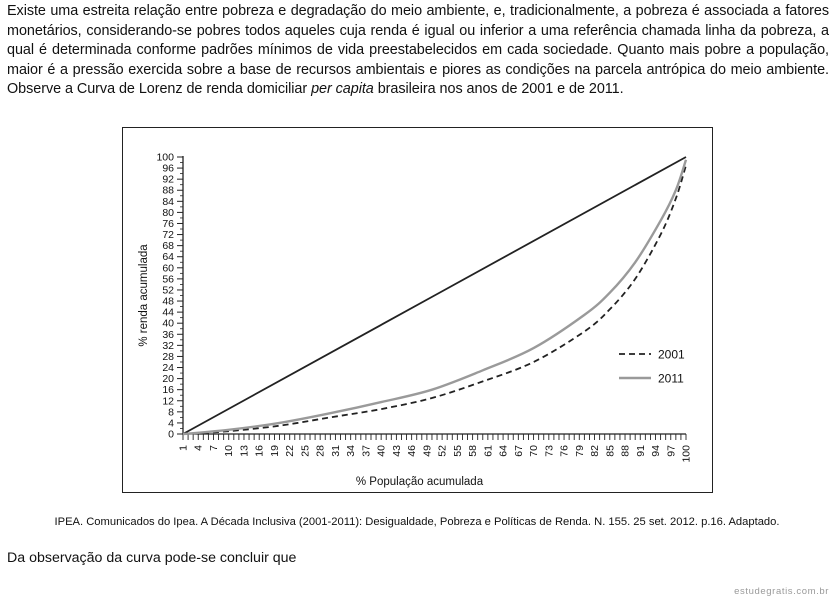  Describe the element at coordinates (260, 451) in the screenshot. I see `x-tick-label: 16` at that location.